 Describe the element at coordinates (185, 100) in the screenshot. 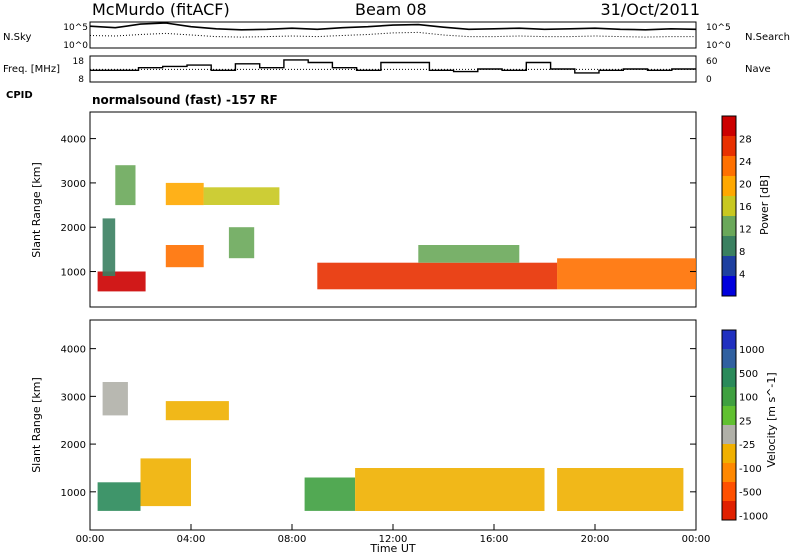

I see `mode-annotation: normalsound (fast) -157 RF` at that location.